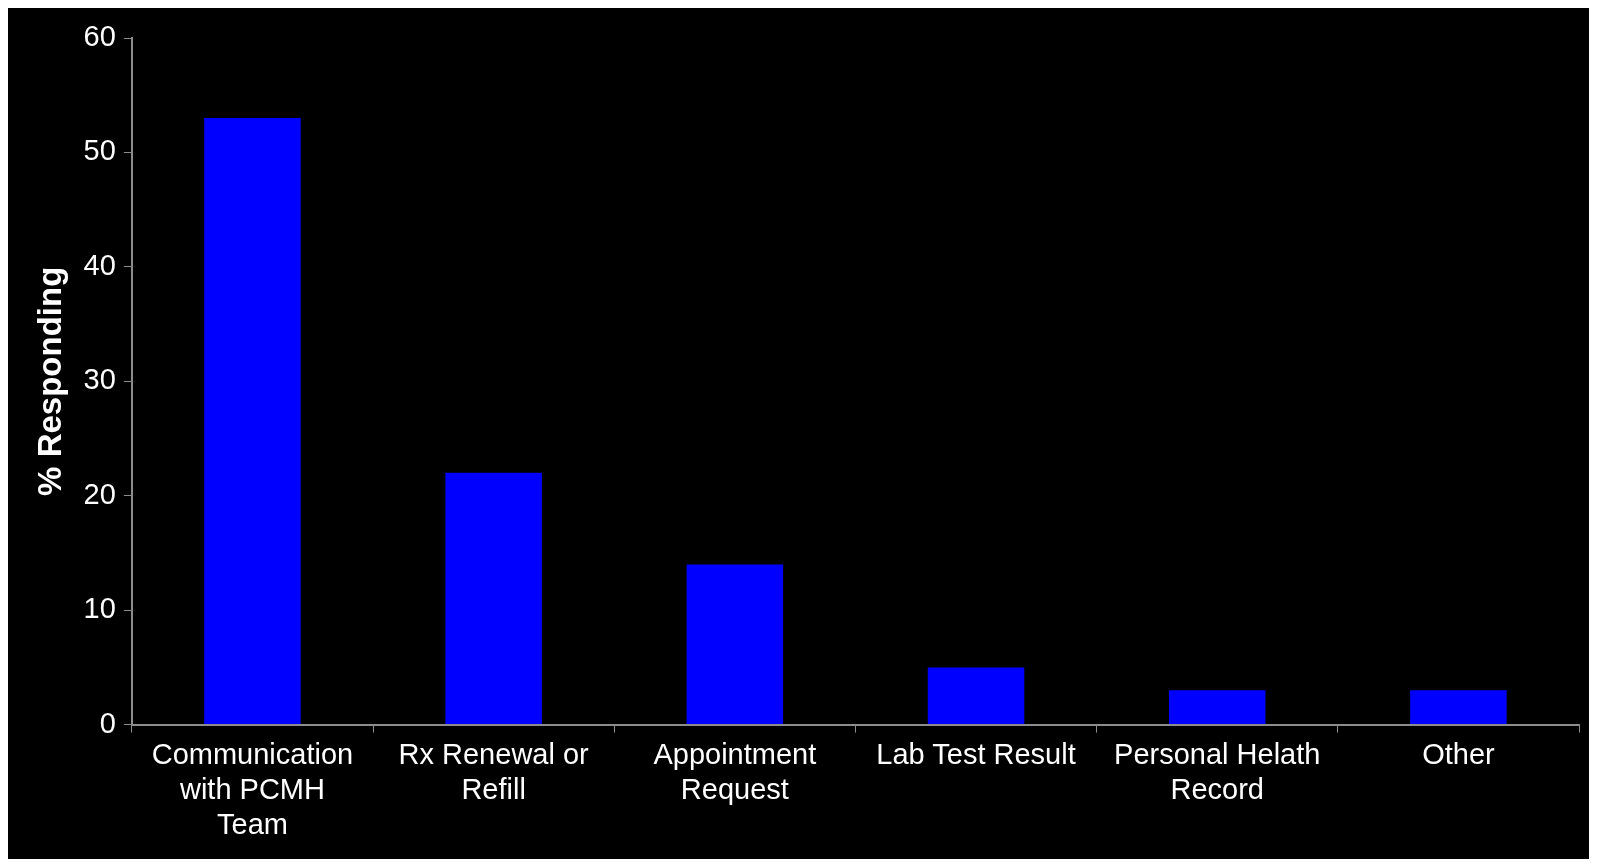  What do you see at coordinates (494, 771) in the screenshot?
I see `x-tick-label: Rx Renewal or Refill` at bounding box center [494, 771].